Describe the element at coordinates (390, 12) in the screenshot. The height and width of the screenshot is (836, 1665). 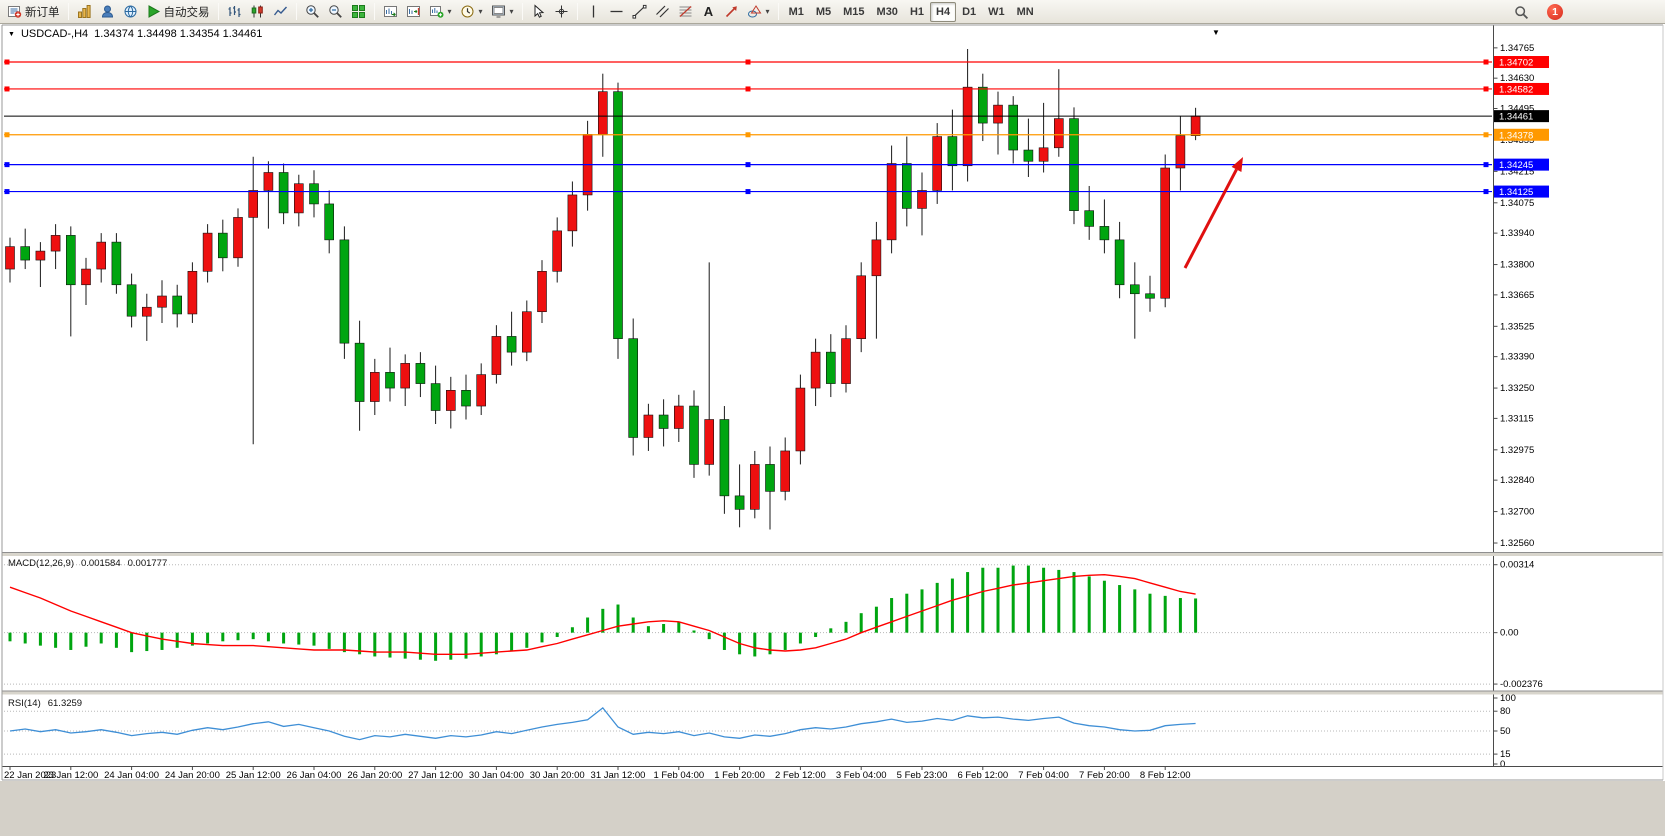
I see `auto-scroll-button` at that location.